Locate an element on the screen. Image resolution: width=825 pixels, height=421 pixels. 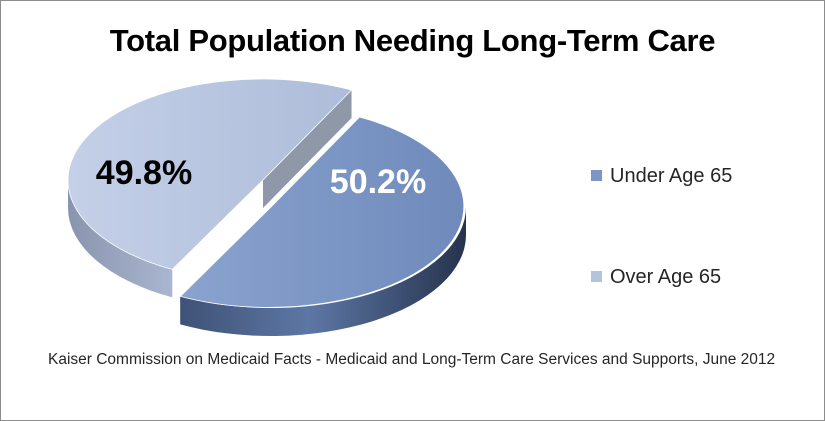
legend-item-under-65: Under Age 65 is located at coordinates (661, 176).